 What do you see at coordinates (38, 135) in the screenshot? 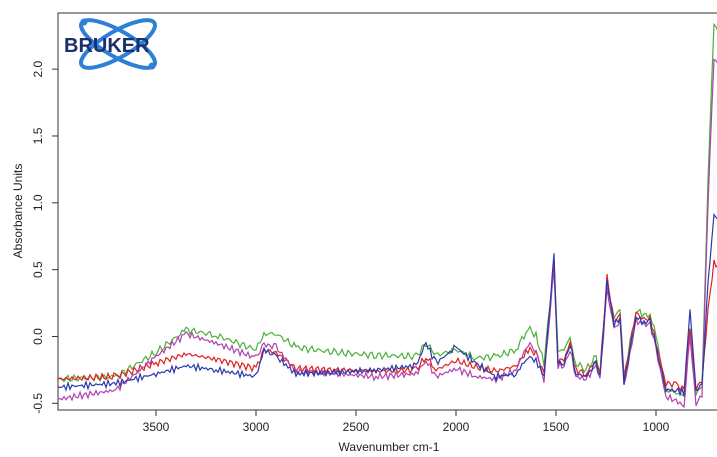
I see `y-tick-label: 1.5` at bounding box center [38, 135].